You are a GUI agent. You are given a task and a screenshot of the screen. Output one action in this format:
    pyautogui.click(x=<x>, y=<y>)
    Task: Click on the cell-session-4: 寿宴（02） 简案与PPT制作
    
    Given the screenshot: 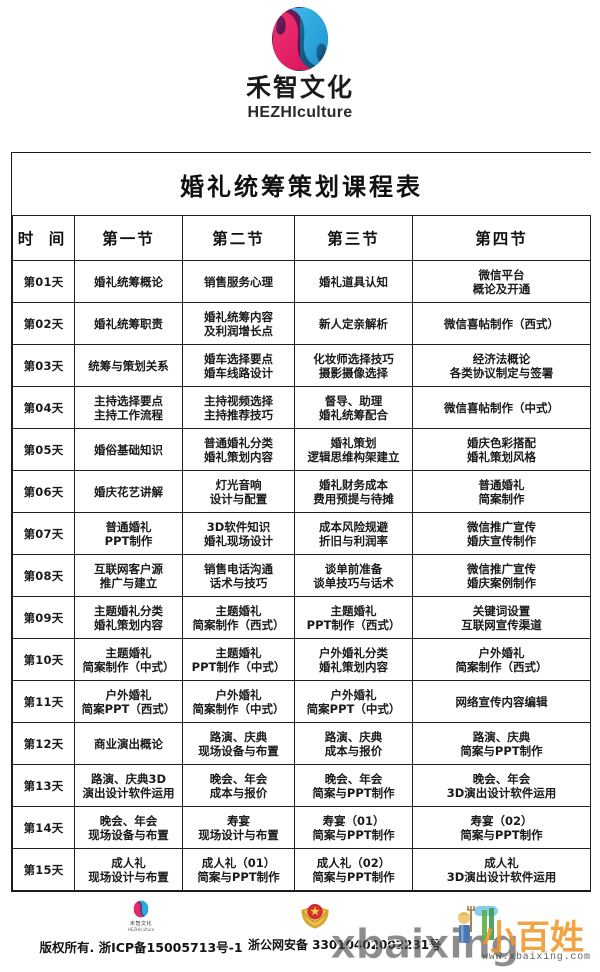 What is the action you would take?
    pyautogui.click(x=501, y=827)
    